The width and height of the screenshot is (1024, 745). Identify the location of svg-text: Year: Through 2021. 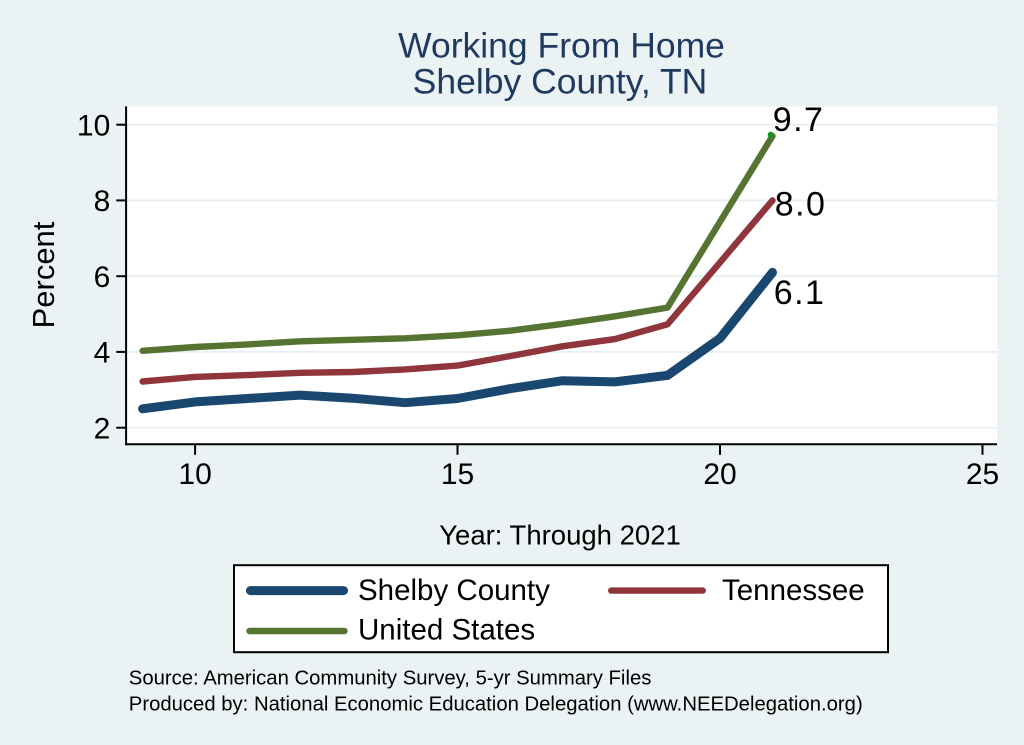
(560, 534).